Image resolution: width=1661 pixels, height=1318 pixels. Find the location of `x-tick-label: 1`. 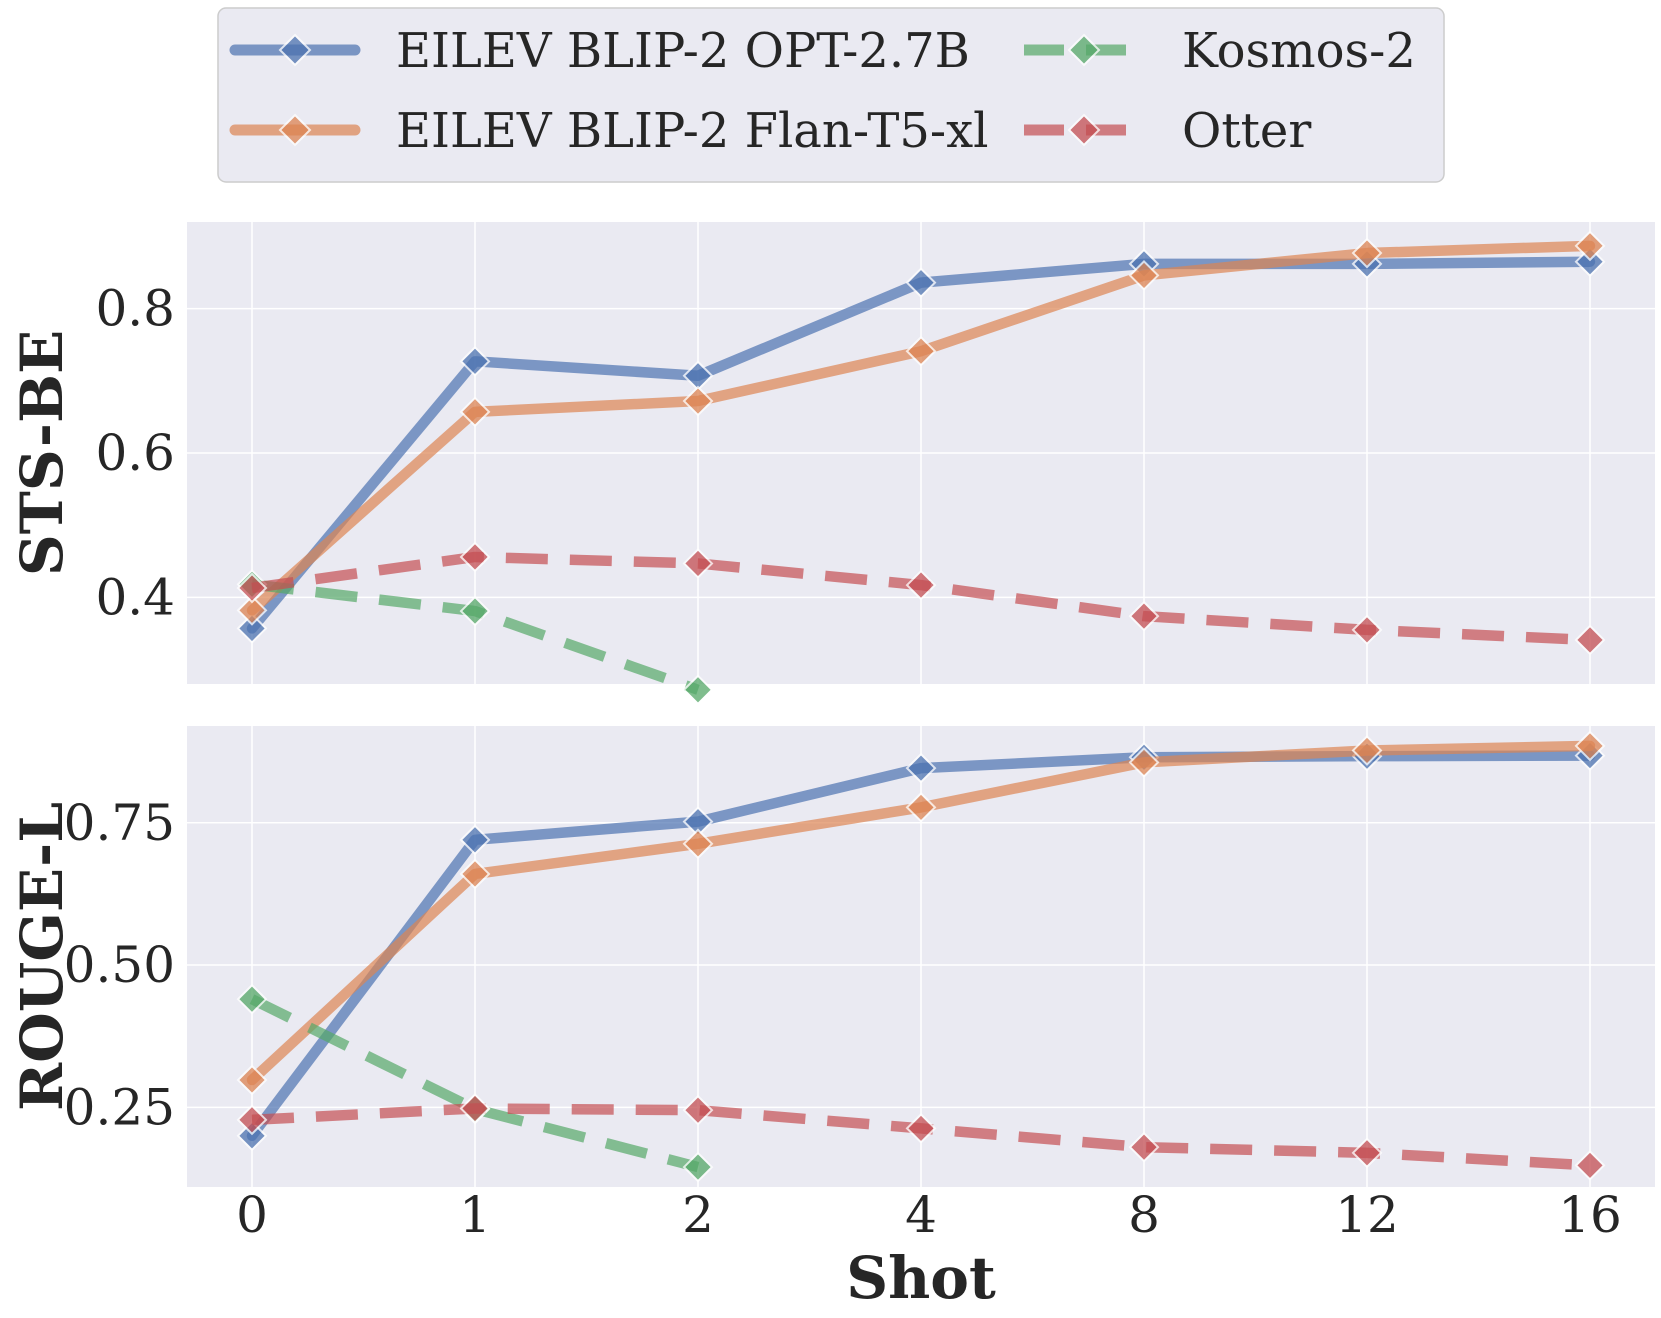

x-tick-label: 1 is located at coordinates (475, 1215).